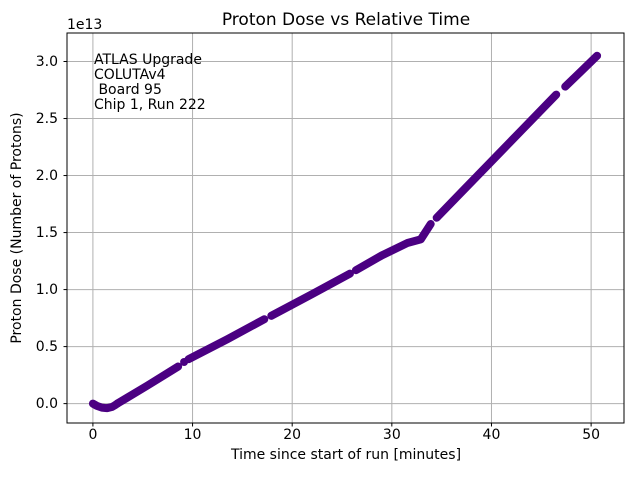 This screenshot has width=640, height=480. What do you see at coordinates (591, 435) in the screenshot?
I see `x-tick-label: 50` at bounding box center [591, 435].